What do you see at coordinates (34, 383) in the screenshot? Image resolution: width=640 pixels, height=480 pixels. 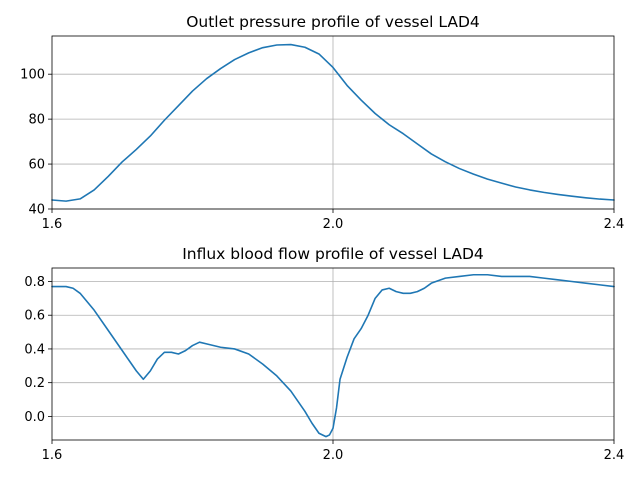 I see `flow-y-tick-label: 0.2` at bounding box center [34, 383].